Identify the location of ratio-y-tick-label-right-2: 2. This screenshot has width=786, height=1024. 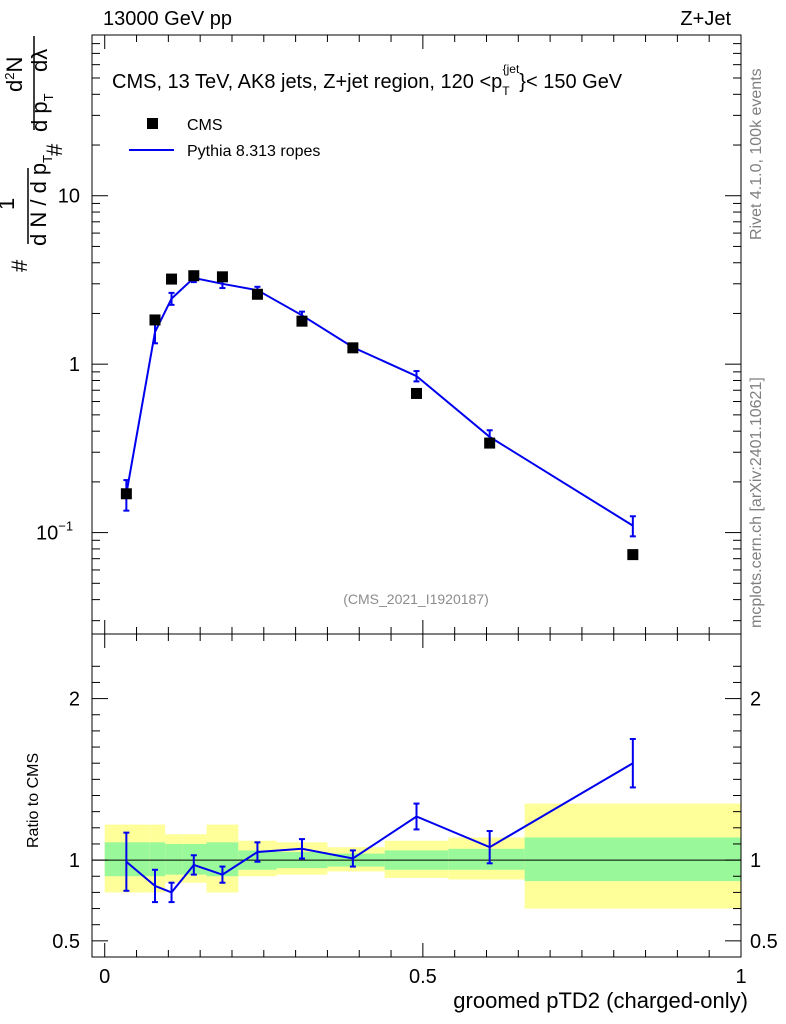
(755, 700).